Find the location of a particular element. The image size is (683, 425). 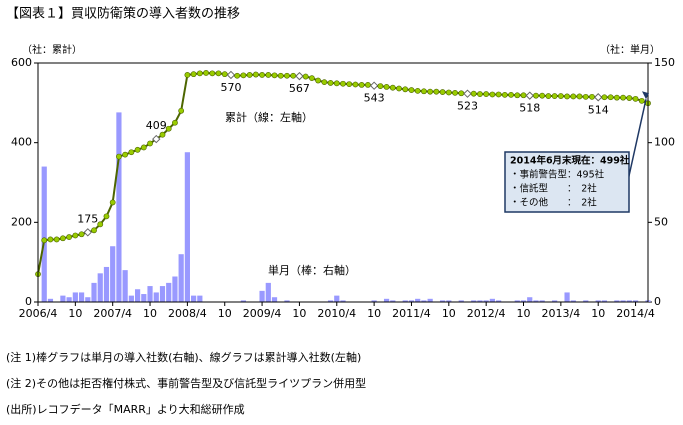

y2-axis-label: （社：単月） is located at coordinates (630, 49).